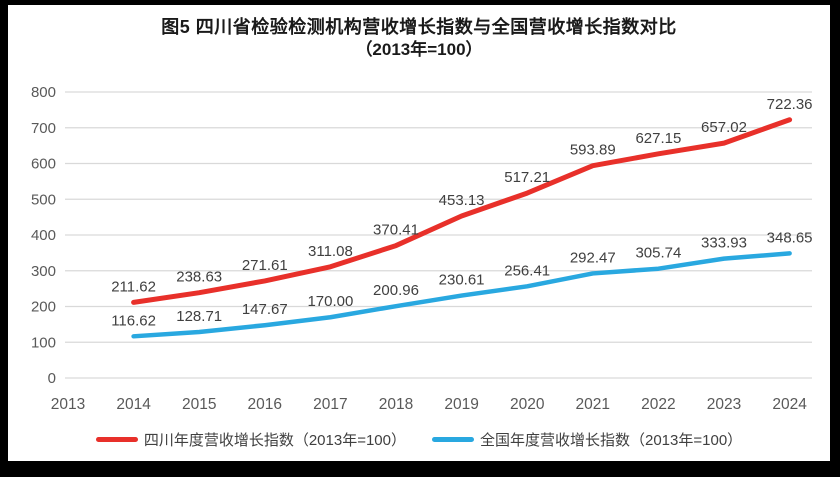 This screenshot has height=477, width=840. Describe the element at coordinates (462, 280) in the screenshot. I see `data-label-national: 230.61` at that location.